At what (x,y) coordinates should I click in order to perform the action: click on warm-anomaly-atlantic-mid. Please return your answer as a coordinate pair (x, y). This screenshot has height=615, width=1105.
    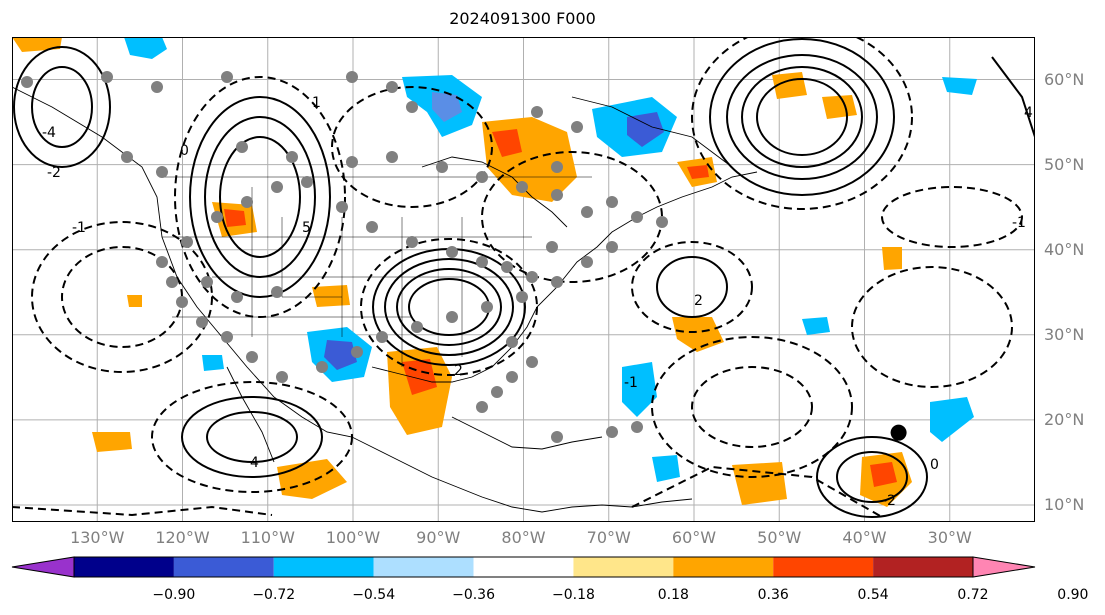
    Looking at the image, I should click on (698, 334).